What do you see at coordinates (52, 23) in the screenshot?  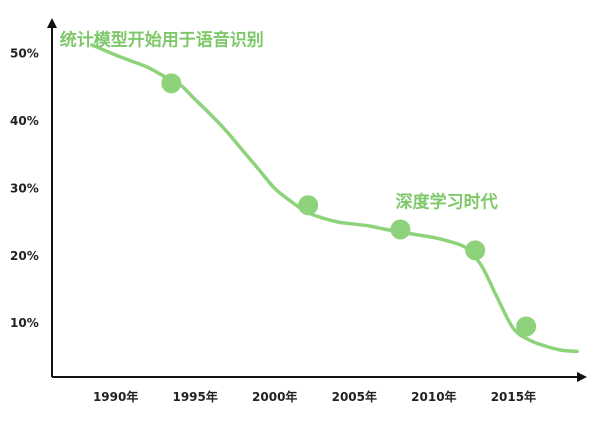 I see `y-axis-arrow-icon` at bounding box center [52, 23].